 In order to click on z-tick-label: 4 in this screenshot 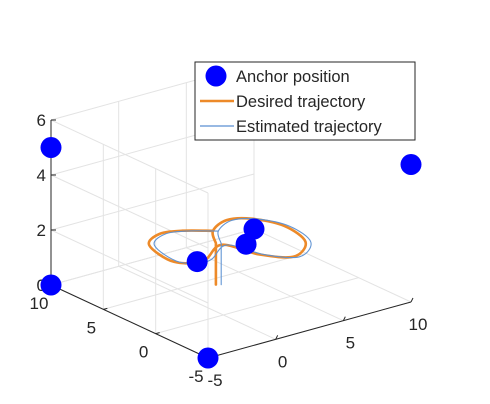, I will do `click(41, 175)`.